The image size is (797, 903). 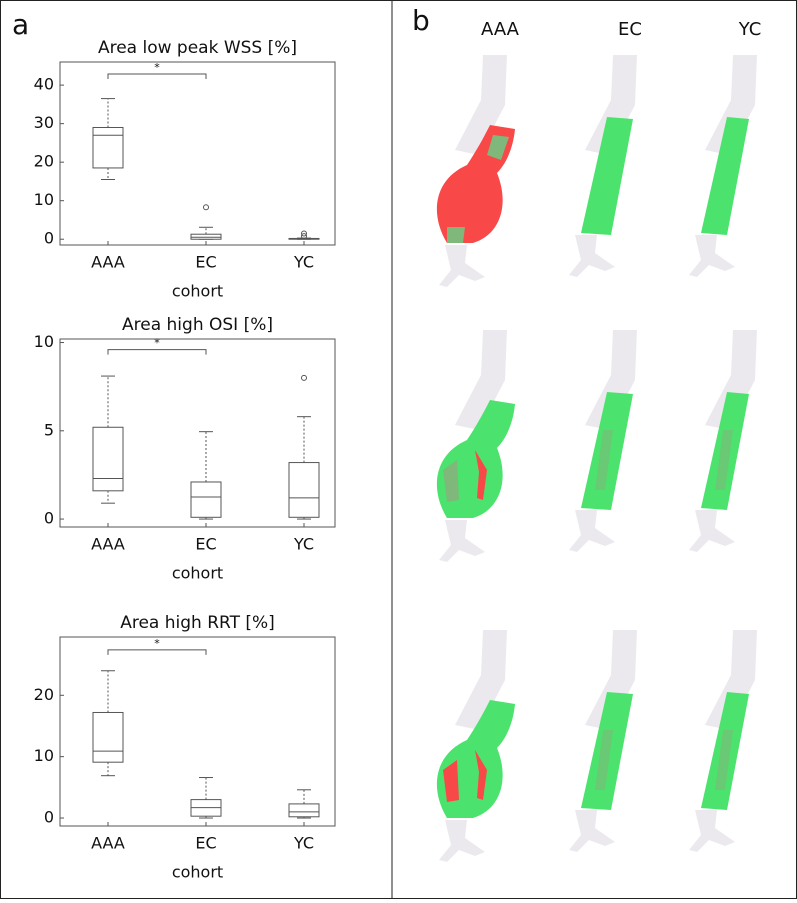 What do you see at coordinates (421, 20) in the screenshot?
I see `panel-label: b` at bounding box center [421, 20].